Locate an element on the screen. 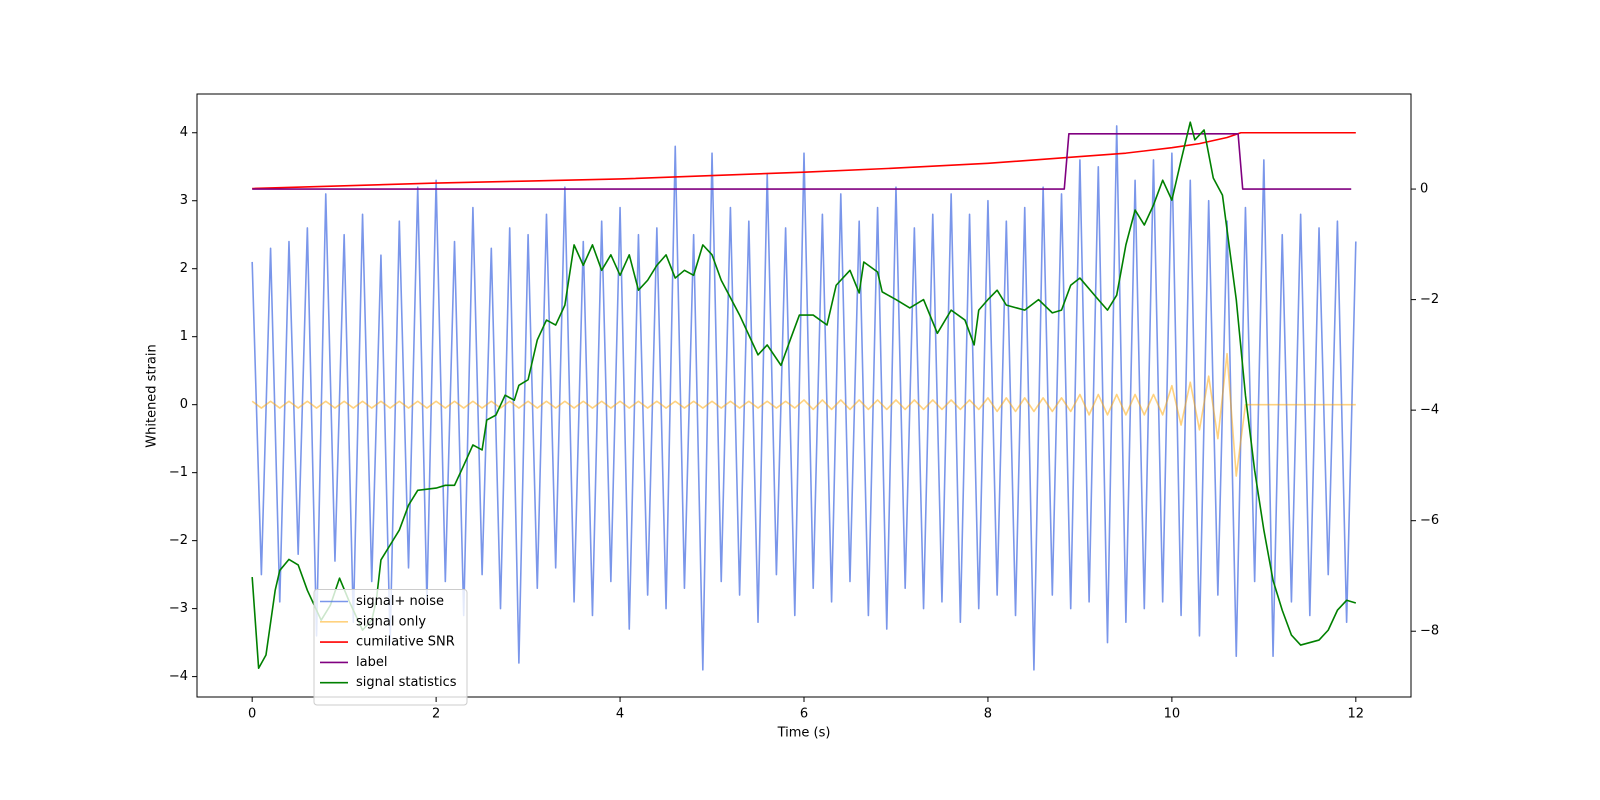  legend-label: cumilative SNR is located at coordinates (405, 642).